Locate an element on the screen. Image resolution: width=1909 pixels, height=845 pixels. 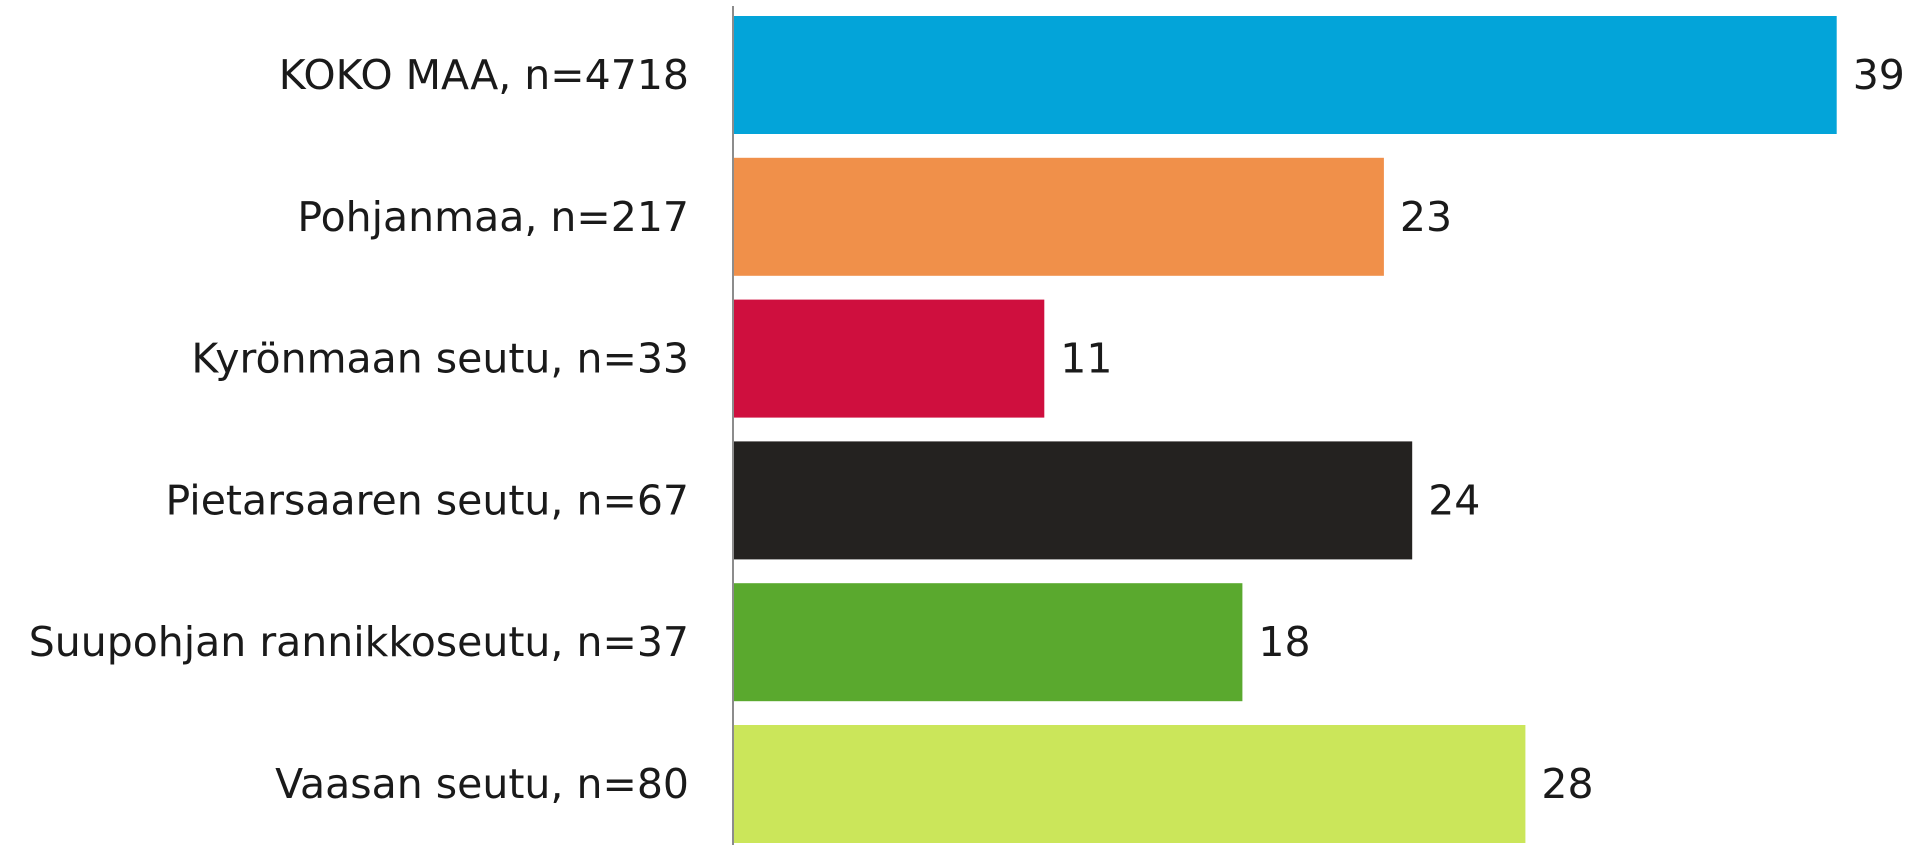
category-label-1: Pohjanmaa, n=217 is located at coordinates (493, 217).